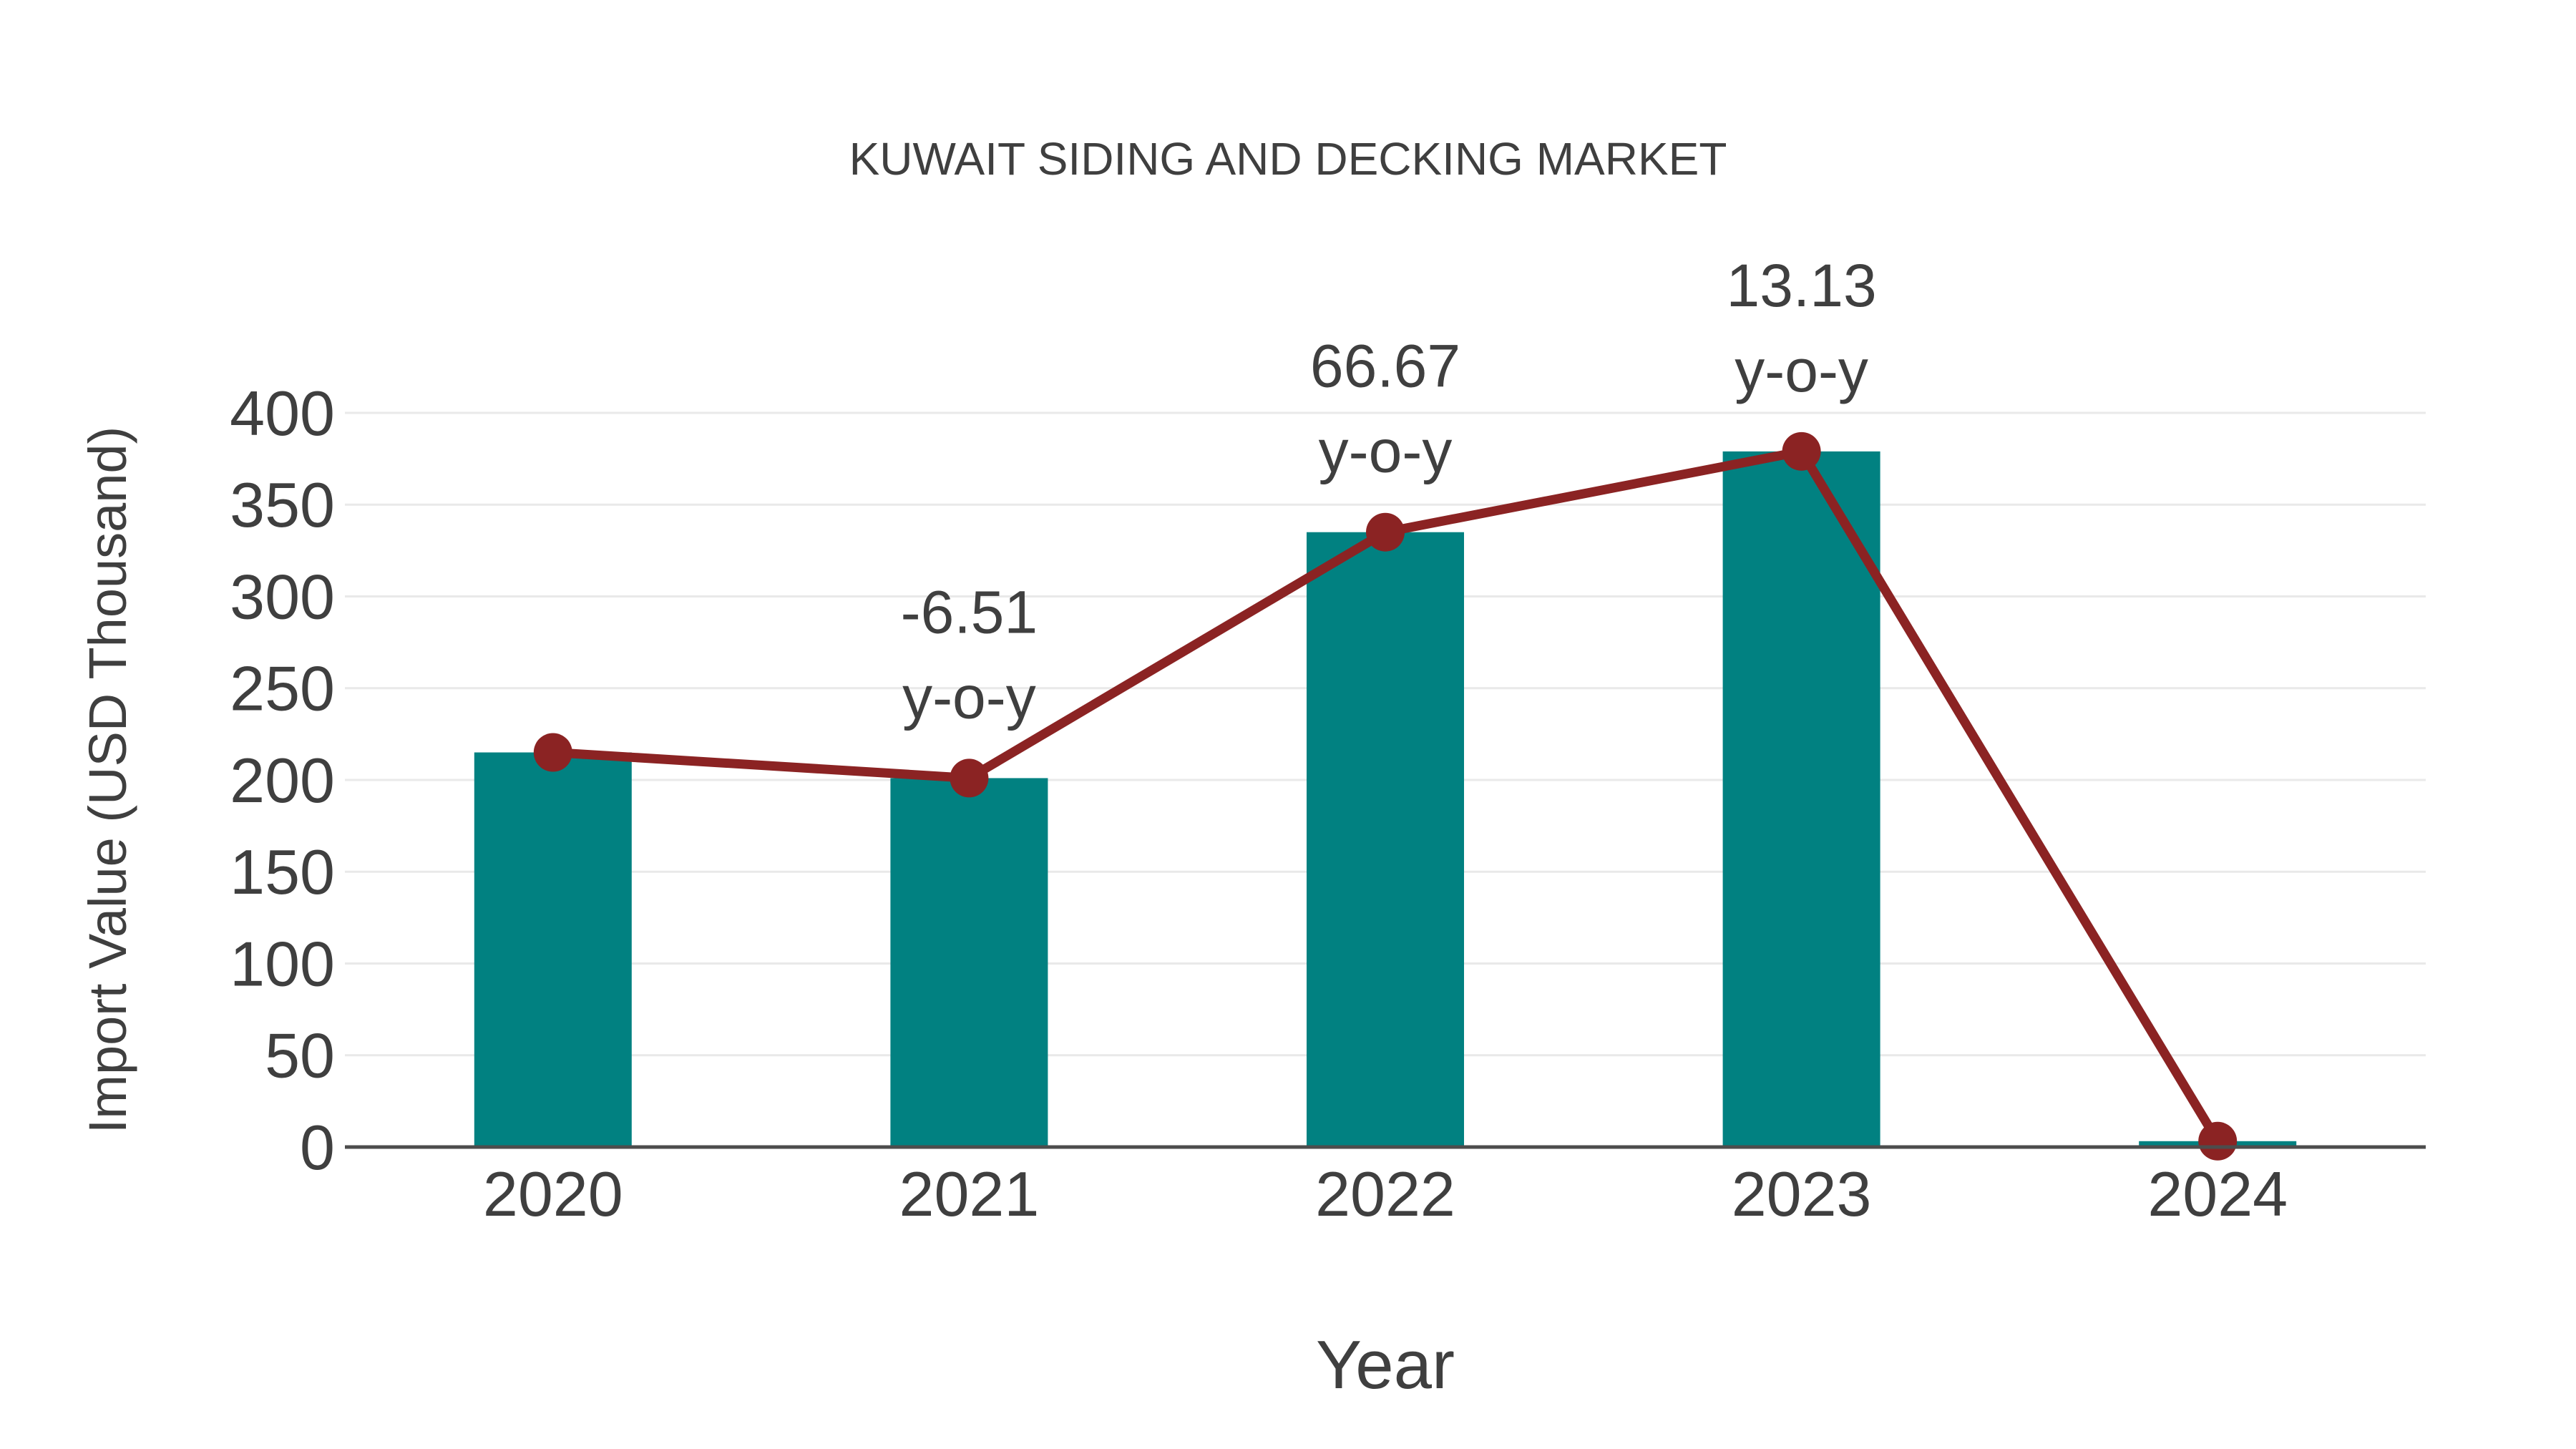  Describe the element at coordinates (1385, 1365) in the screenshot. I see `x-axis-title: Year` at that location.